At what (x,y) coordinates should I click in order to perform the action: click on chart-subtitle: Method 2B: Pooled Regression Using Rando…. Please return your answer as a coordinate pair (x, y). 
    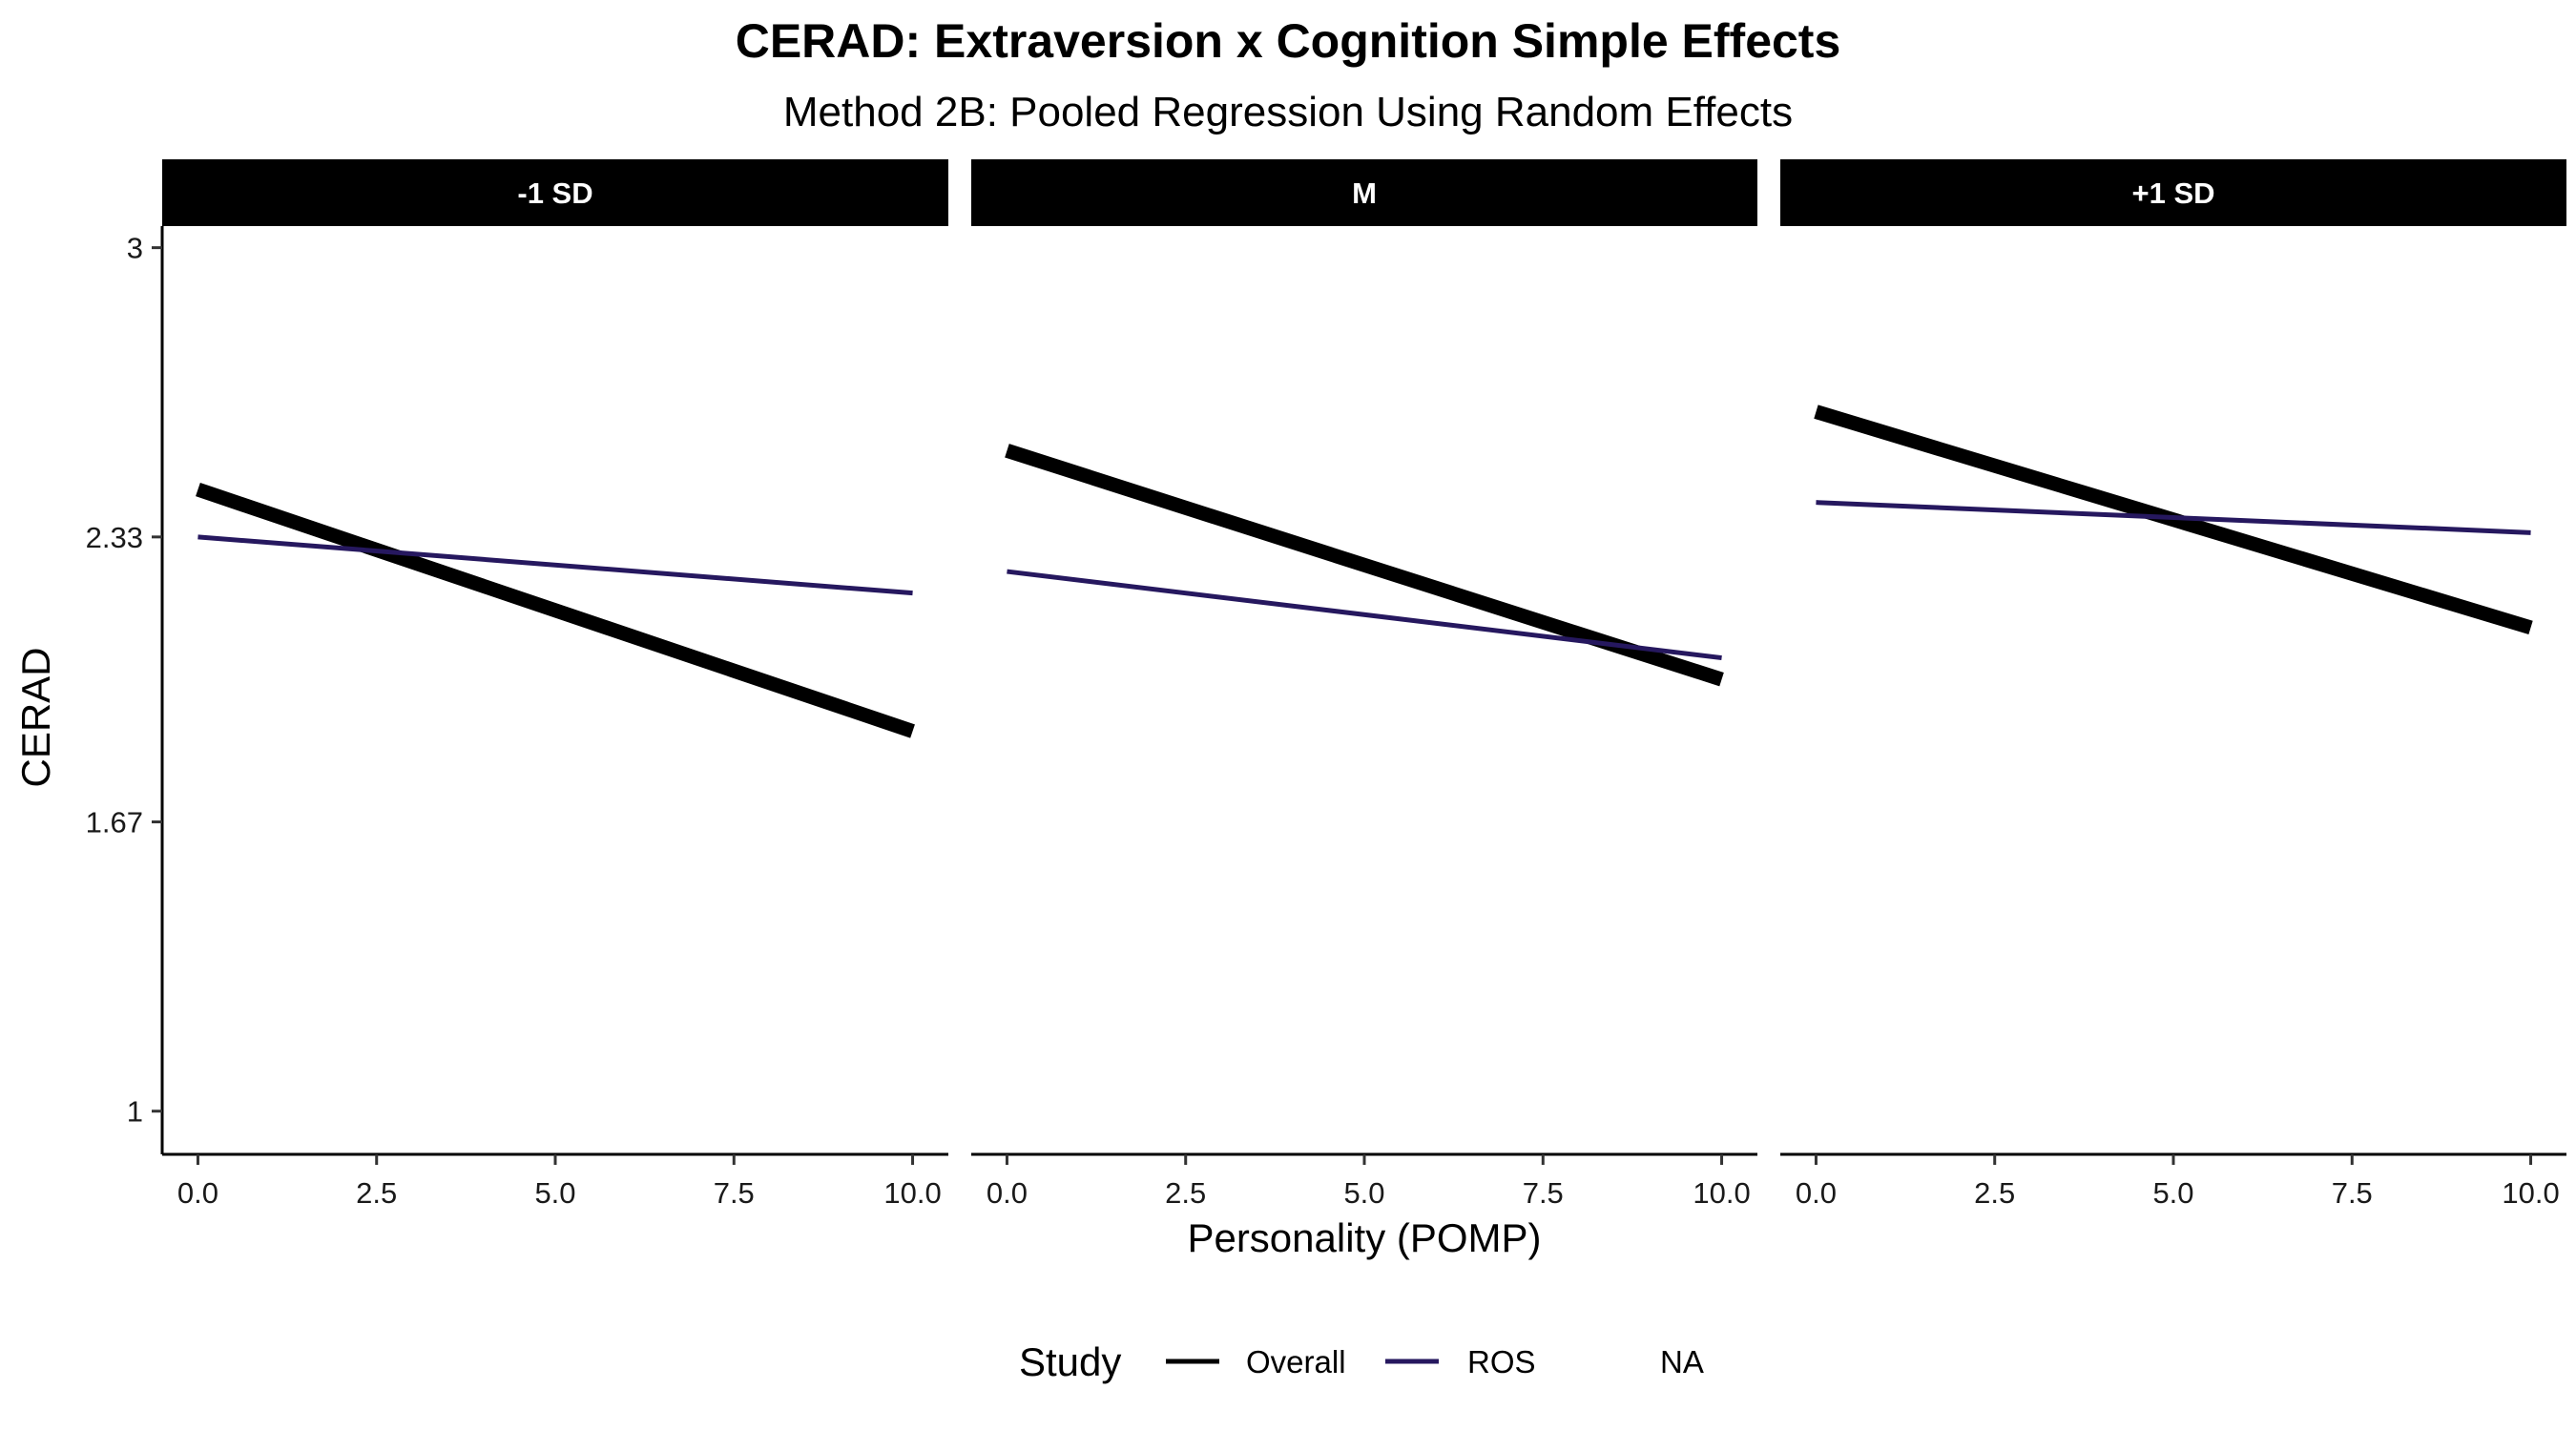
    Looking at the image, I should click on (1288, 112).